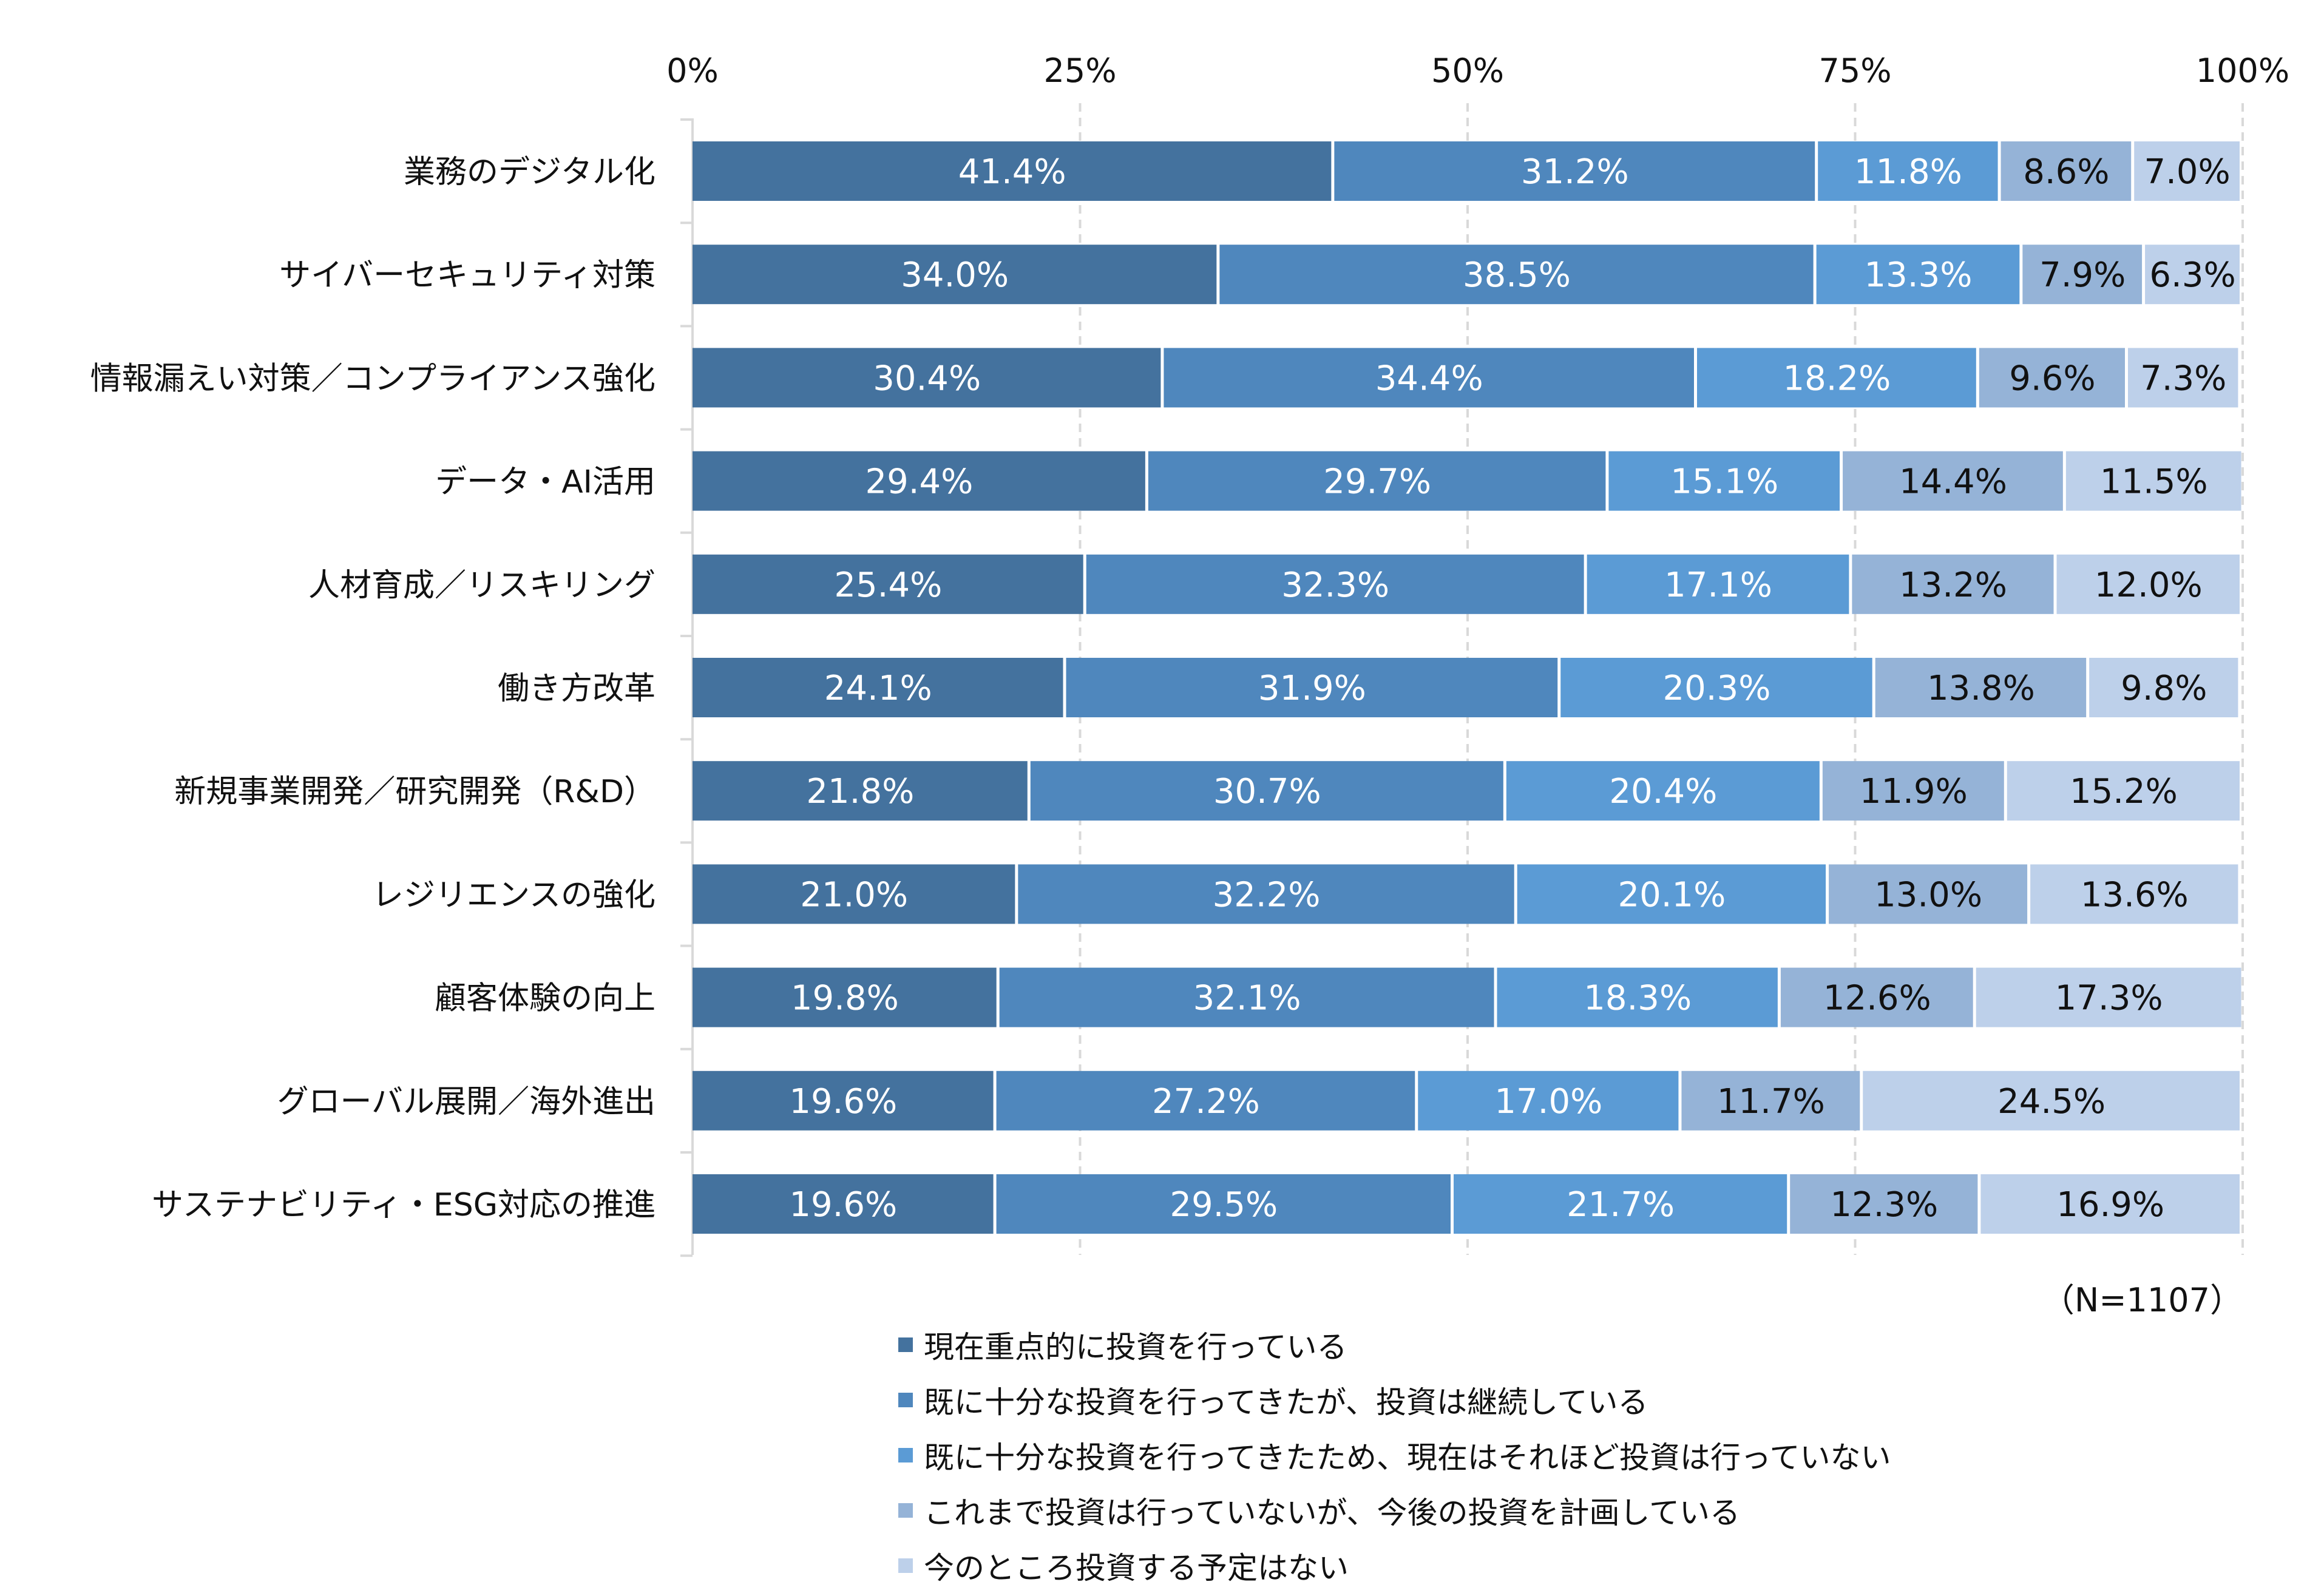  I want to click on category-label: 情報漏えい対策／コンプライアンス強化, so click(373, 378).